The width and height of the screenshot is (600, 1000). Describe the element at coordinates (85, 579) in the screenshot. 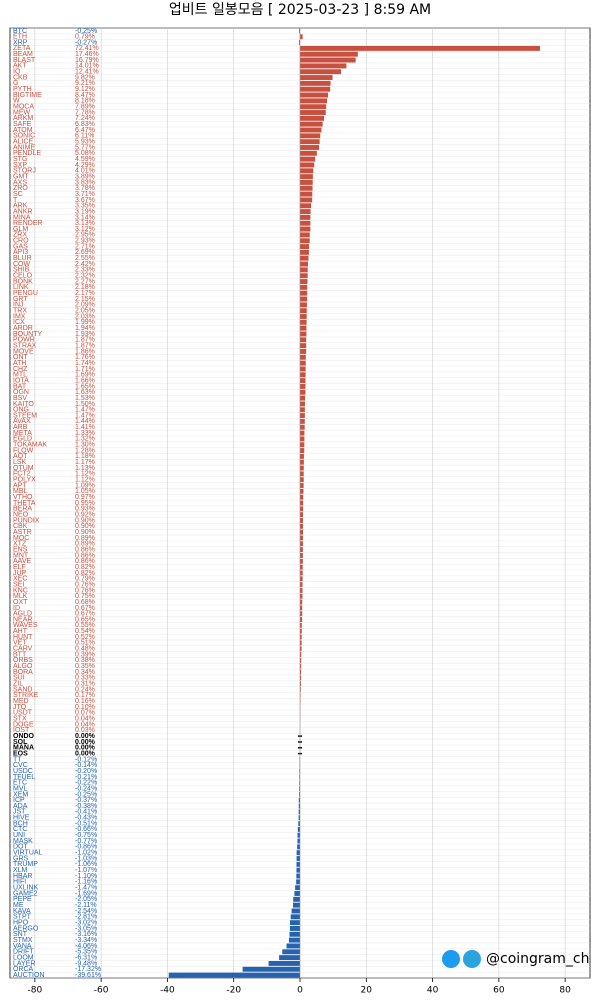

I see `value-label: 0.79%` at that location.